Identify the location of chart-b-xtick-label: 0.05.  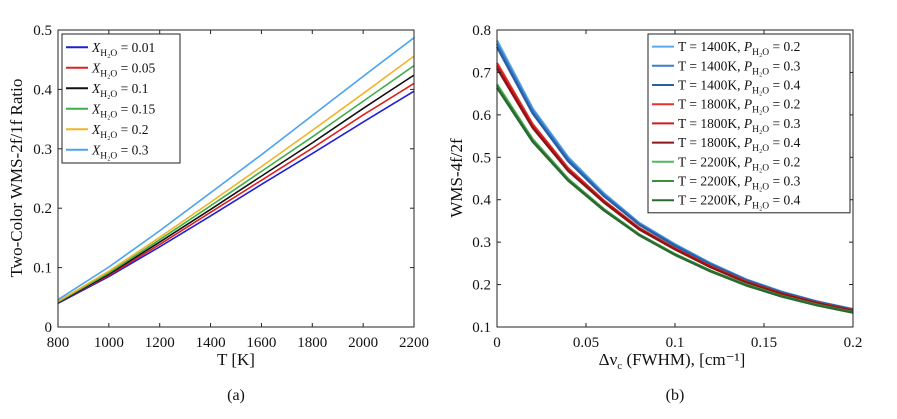
(586, 343).